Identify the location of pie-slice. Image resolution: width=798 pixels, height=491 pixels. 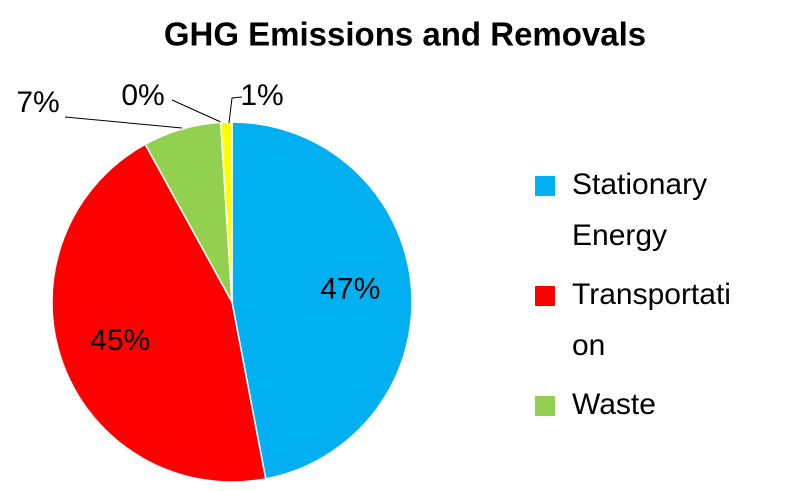
(226, 212).